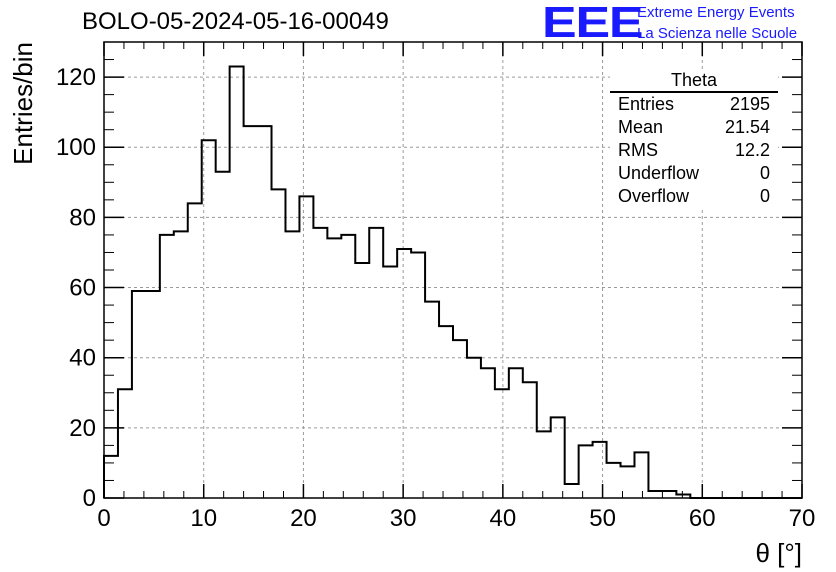 This screenshot has height=572, width=836. Describe the element at coordinates (82, 428) in the screenshot. I see `y-tick-label: 20` at that location.